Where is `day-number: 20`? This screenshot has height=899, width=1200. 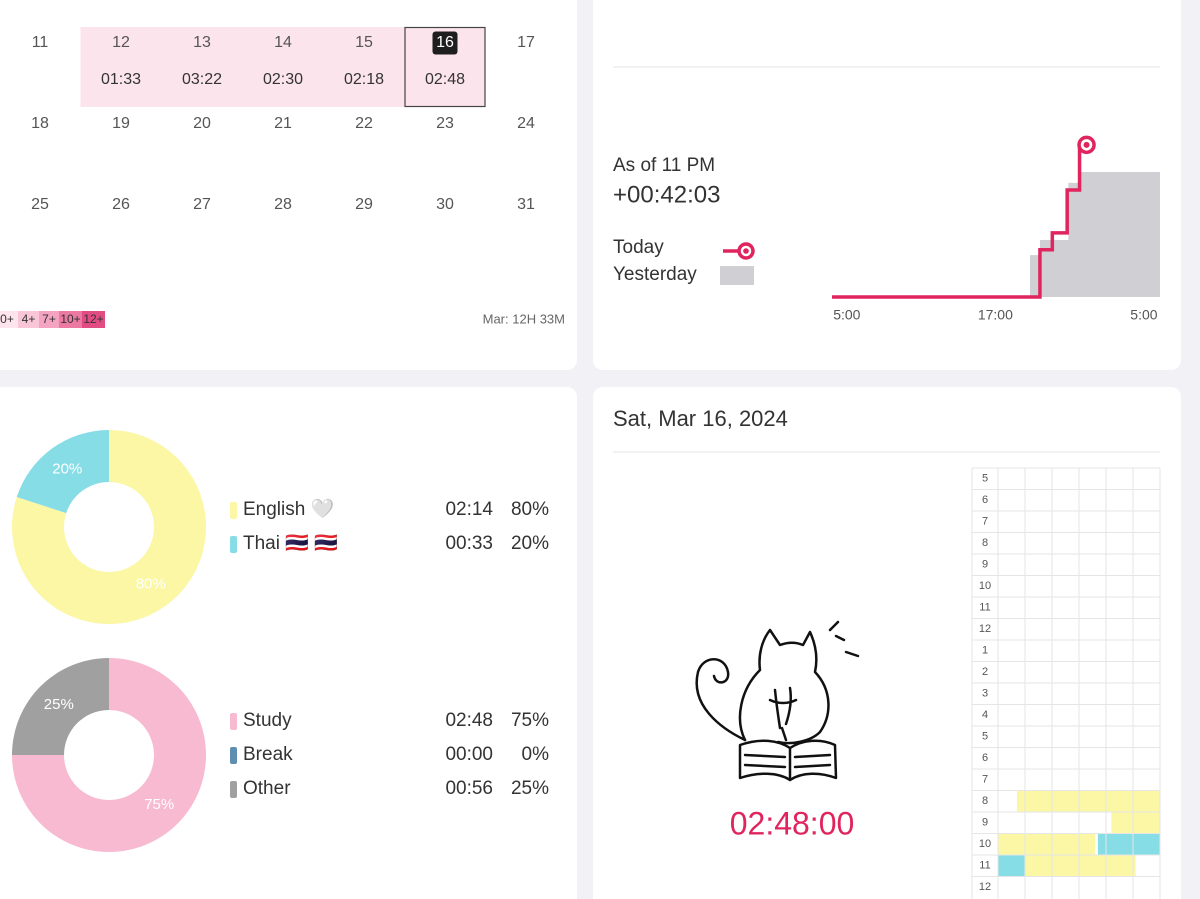 day-number: 20 is located at coordinates (202, 123).